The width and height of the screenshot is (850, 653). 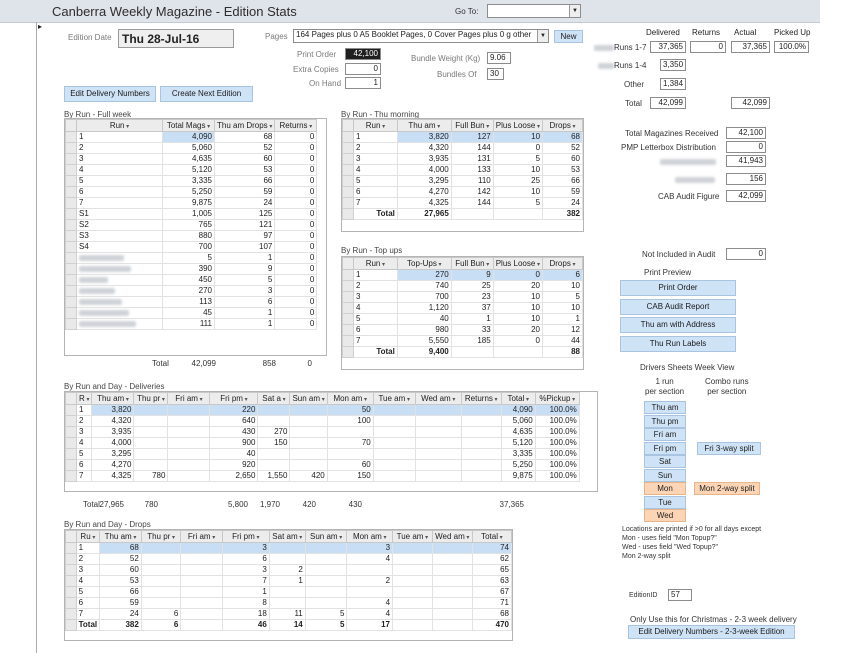 I want to click on col-sat-am: Sat a ▾, so click(x=274, y=398).